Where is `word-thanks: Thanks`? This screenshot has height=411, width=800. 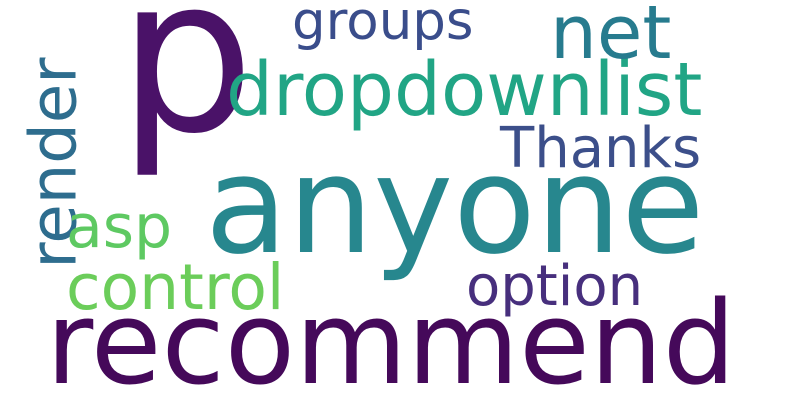
word-thanks: Thanks is located at coordinates (601, 148).